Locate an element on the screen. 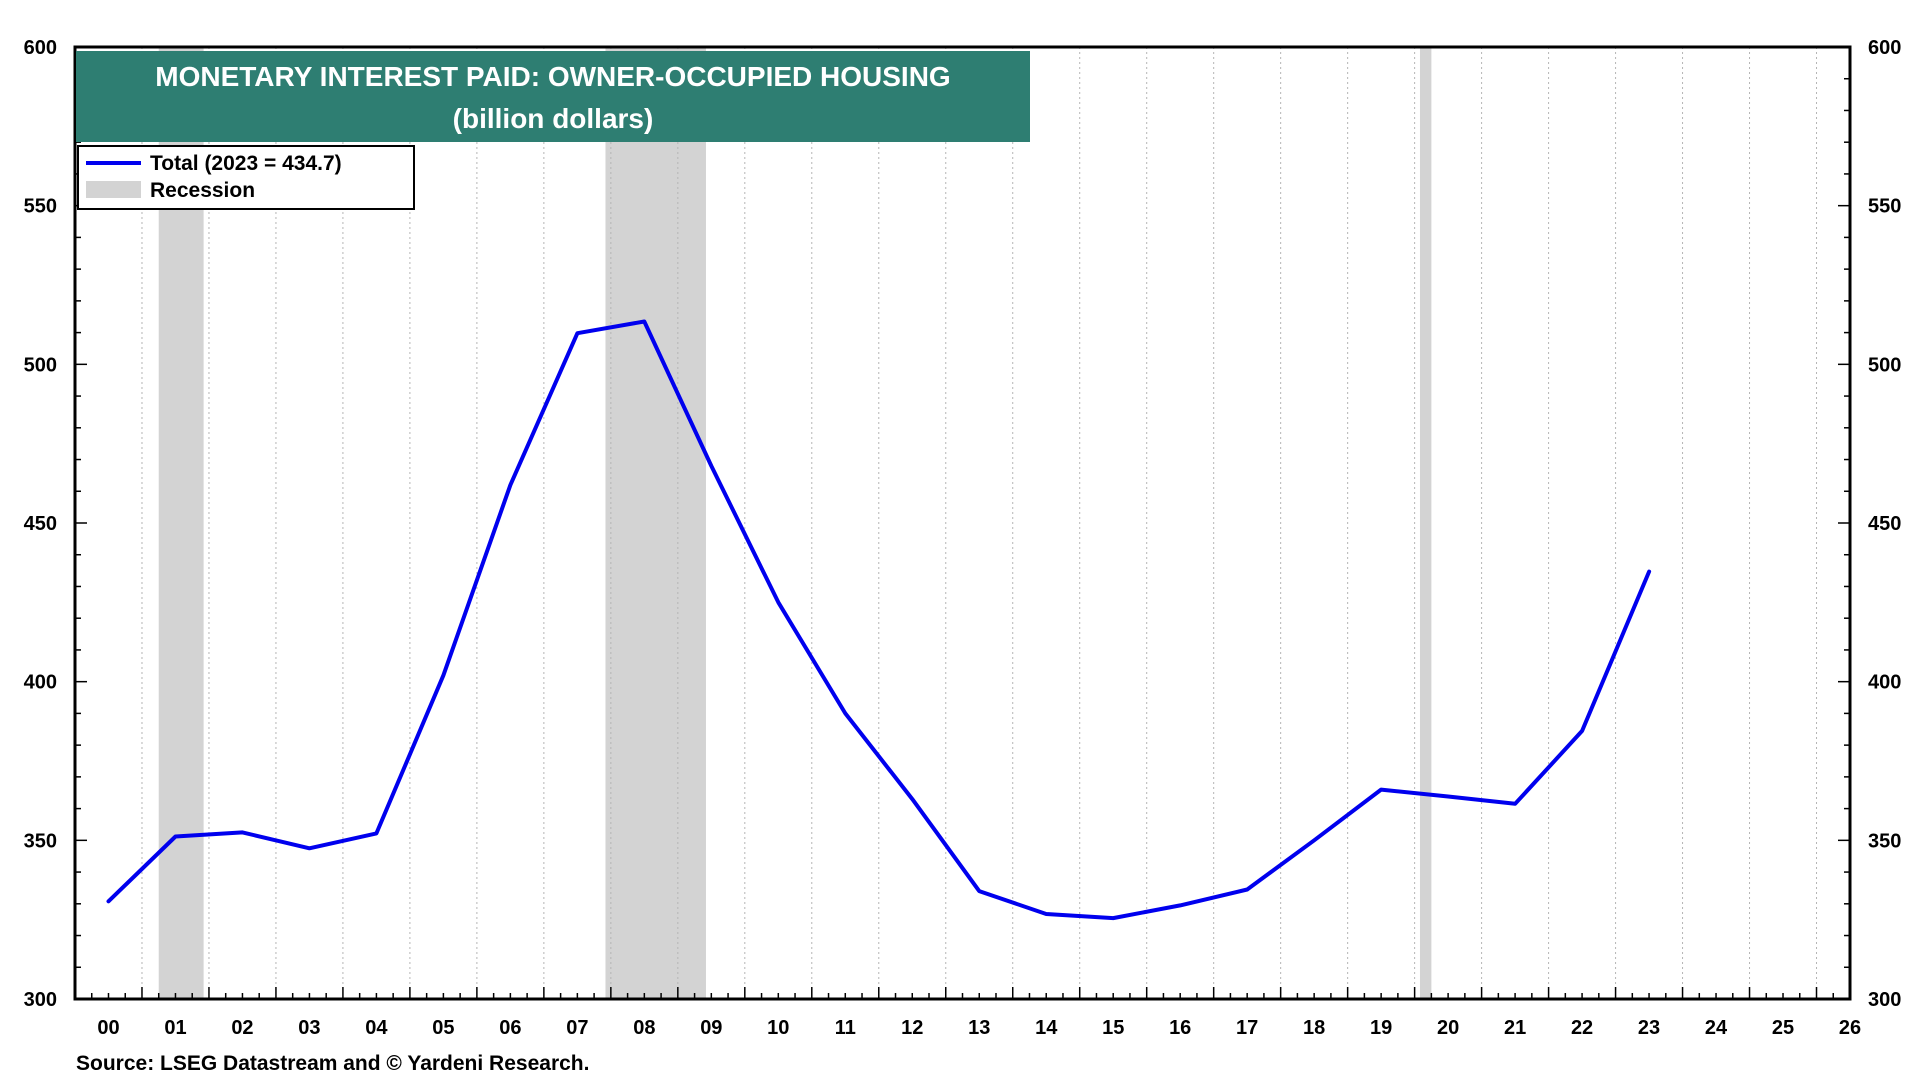 This screenshot has width=1920, height=1080. x-tick-label: 25 is located at coordinates (1783, 1028).